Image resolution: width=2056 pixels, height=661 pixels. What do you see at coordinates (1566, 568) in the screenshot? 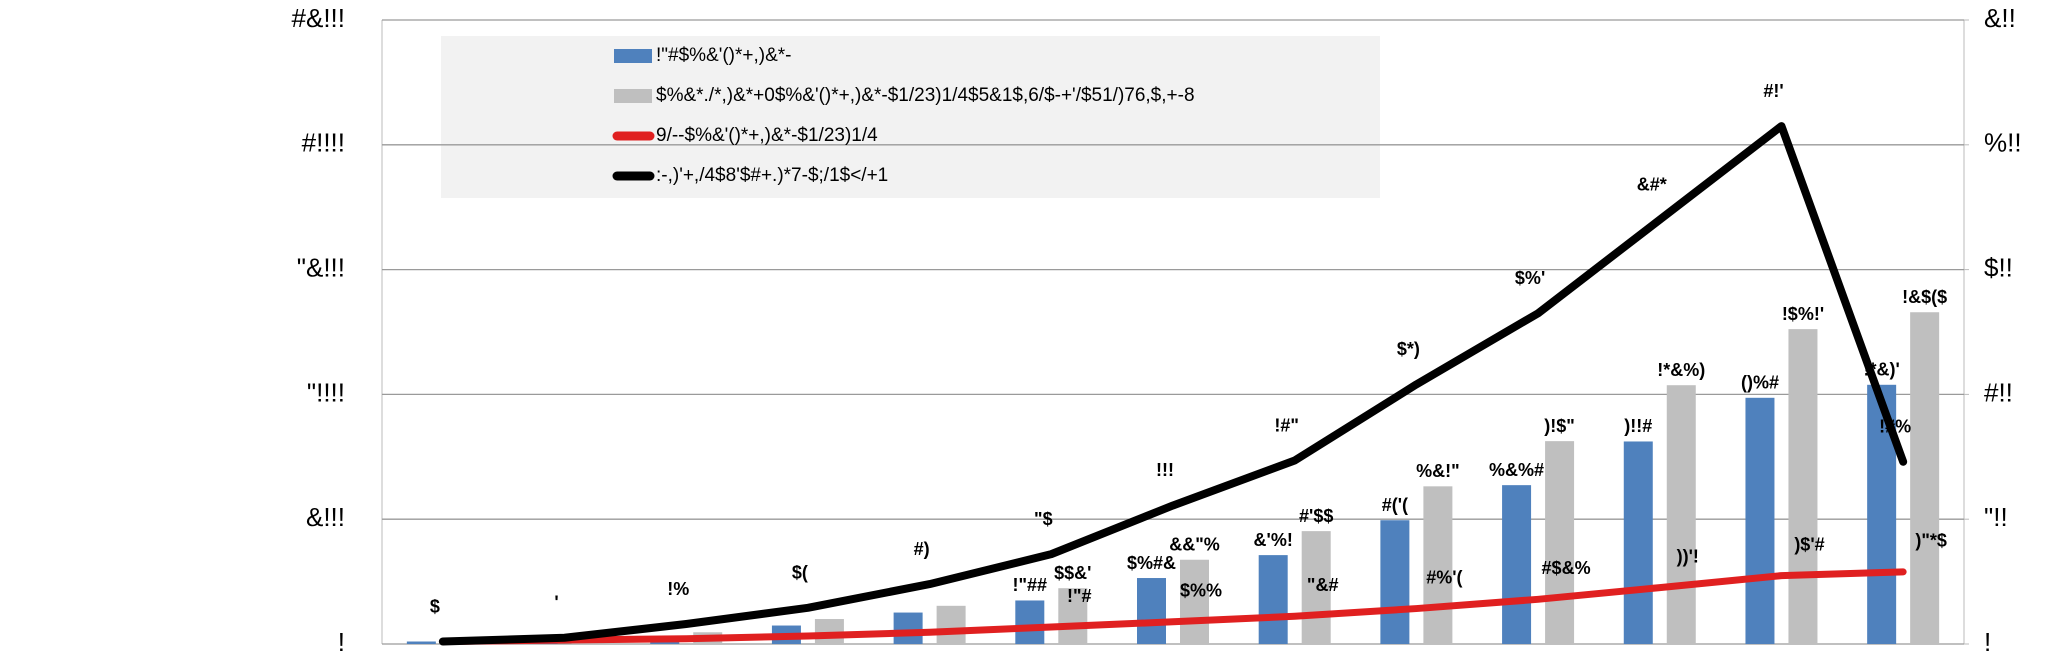
I see `data-label: #$&%` at bounding box center [1566, 568].